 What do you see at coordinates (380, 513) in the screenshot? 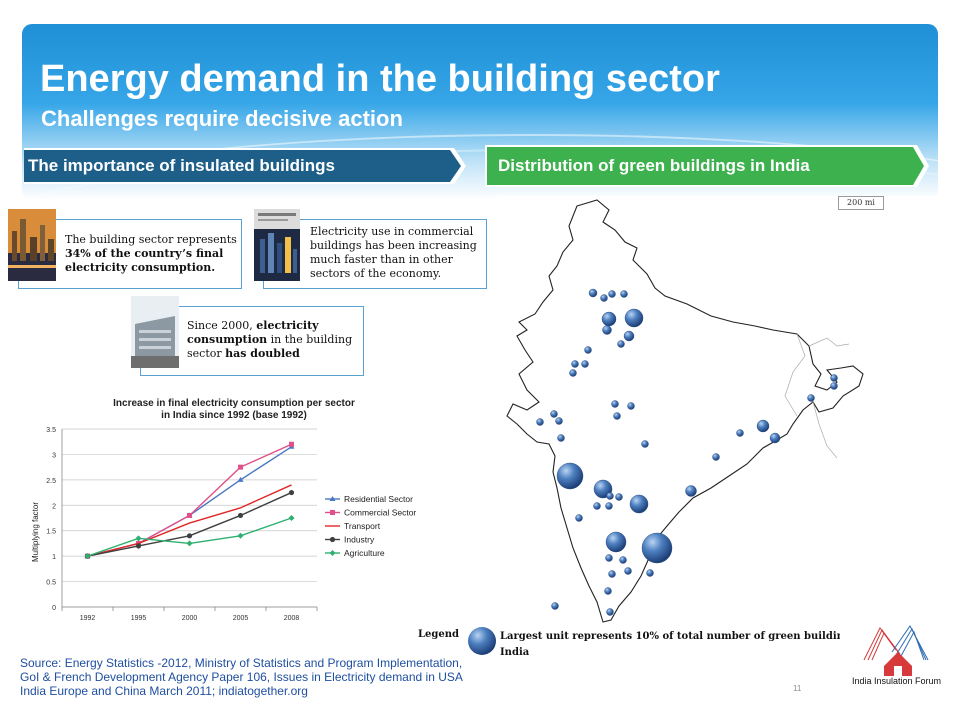
I see `chart-legend-label: Commercial Sector` at bounding box center [380, 513].